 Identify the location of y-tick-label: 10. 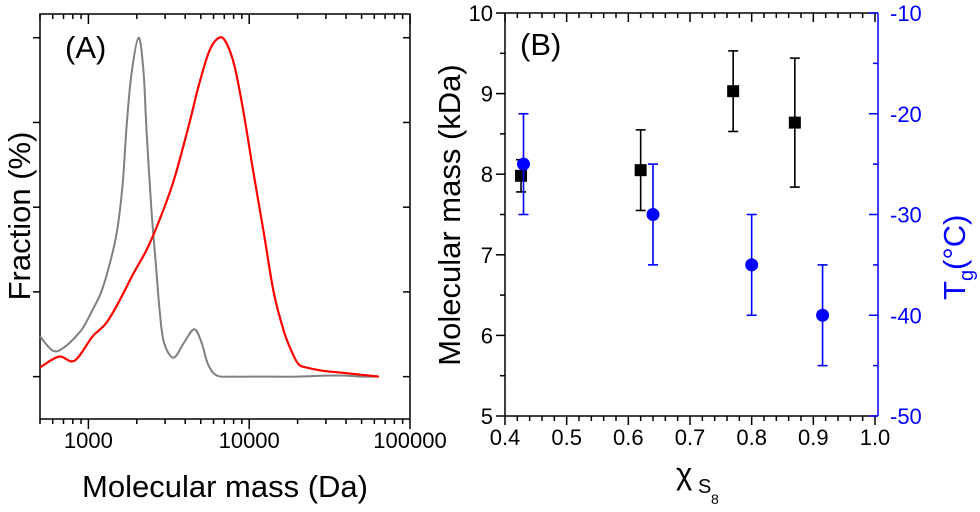
(481, 13).